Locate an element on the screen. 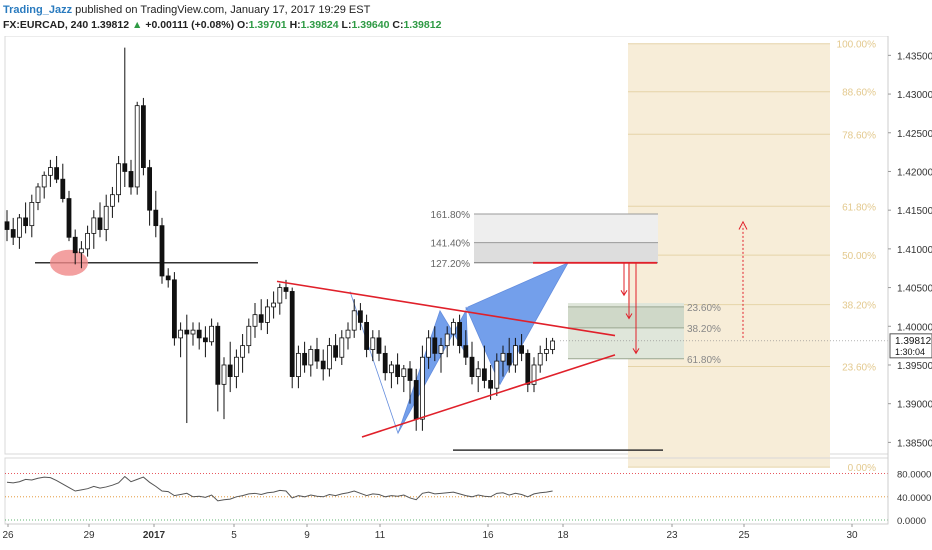  time-tick-label: 18 is located at coordinates (563, 535).